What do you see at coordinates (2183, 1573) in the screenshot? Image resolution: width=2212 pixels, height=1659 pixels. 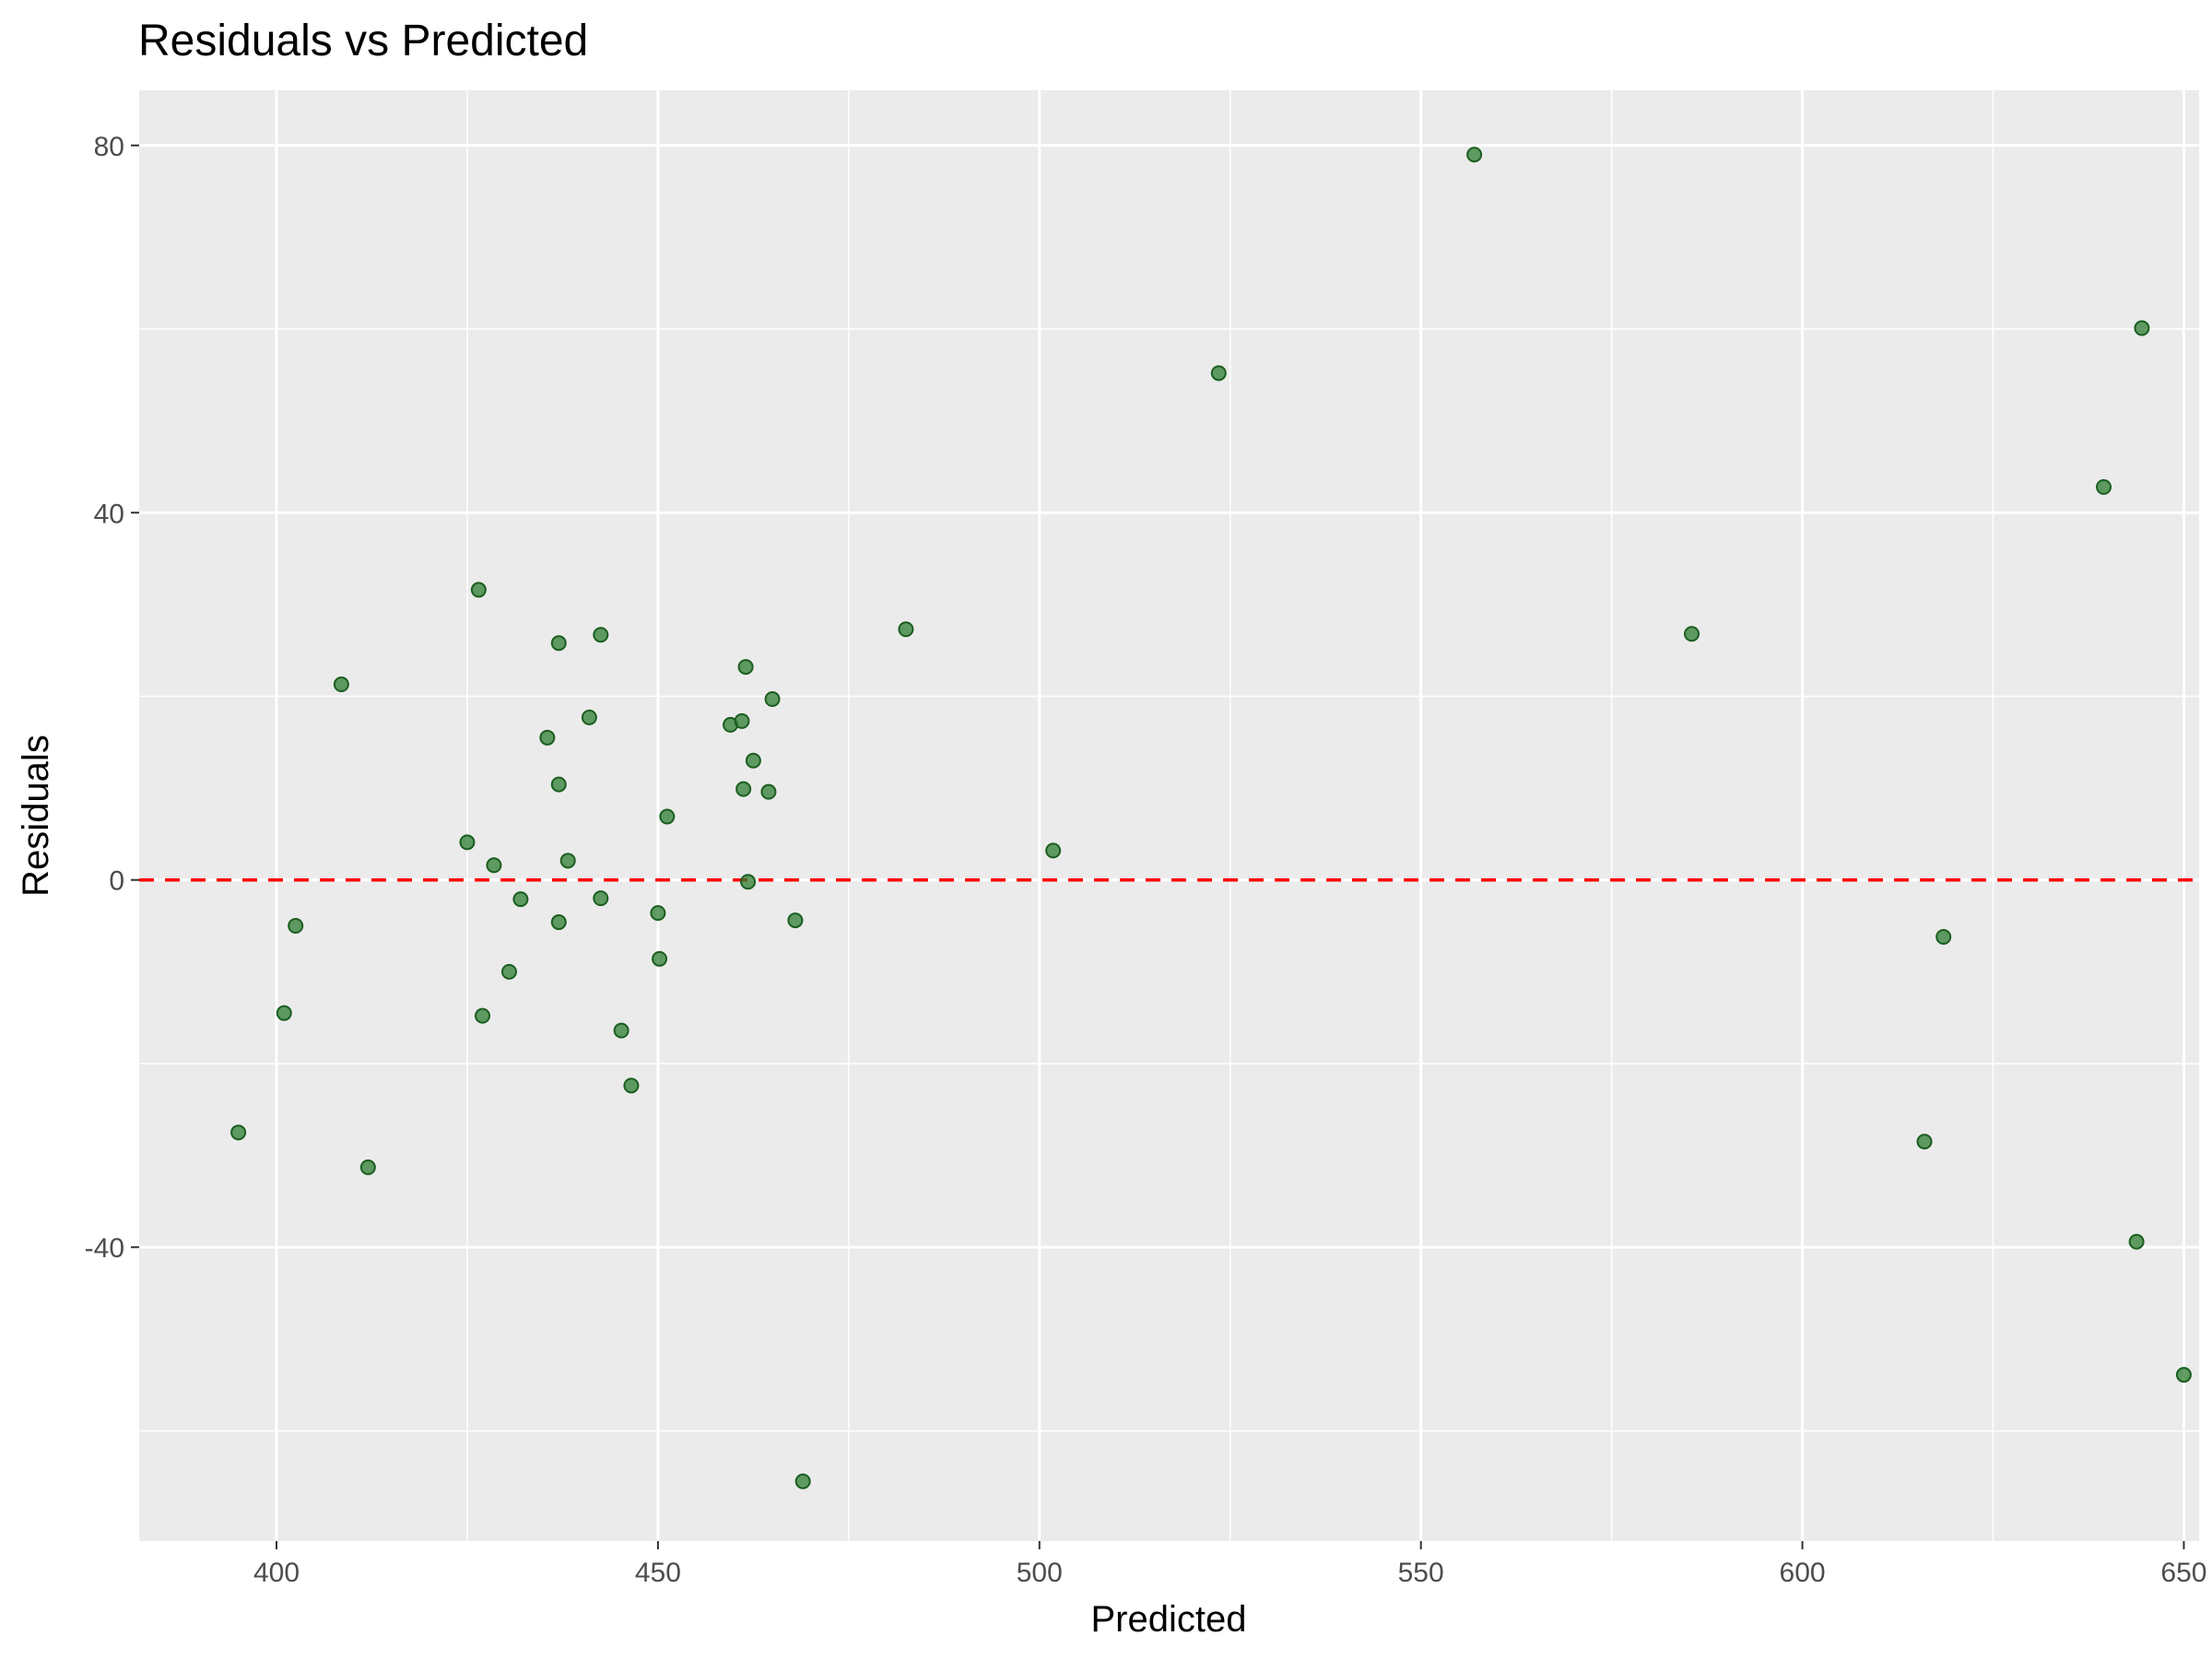 I see `x-tick-label: 650` at bounding box center [2183, 1573].